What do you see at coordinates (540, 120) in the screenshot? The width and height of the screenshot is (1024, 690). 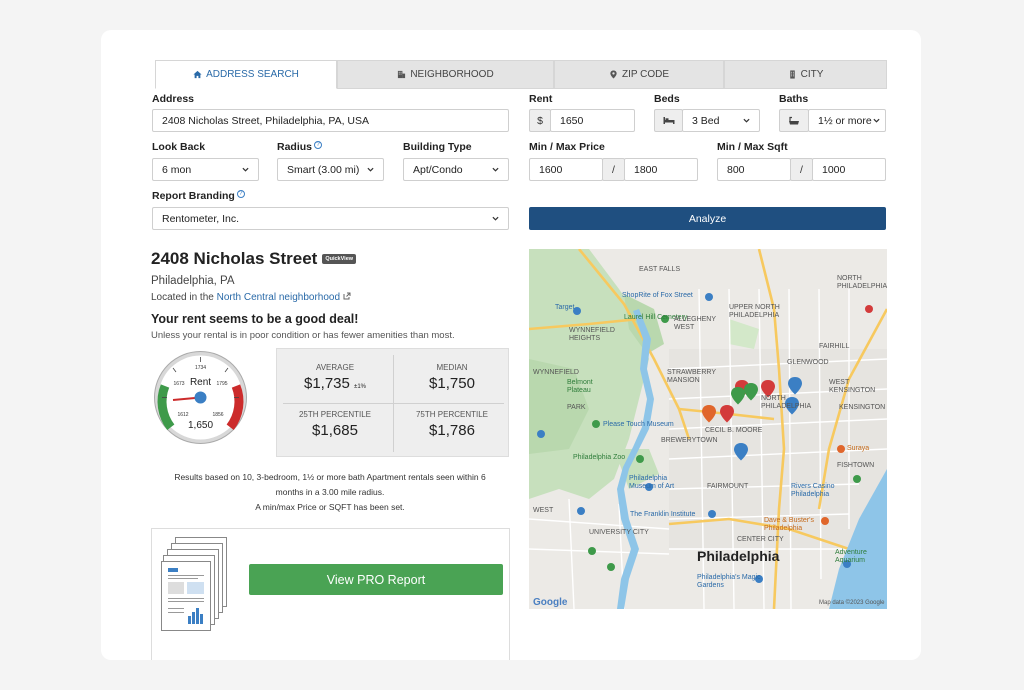 I see `dollar-addon: $` at bounding box center [540, 120].